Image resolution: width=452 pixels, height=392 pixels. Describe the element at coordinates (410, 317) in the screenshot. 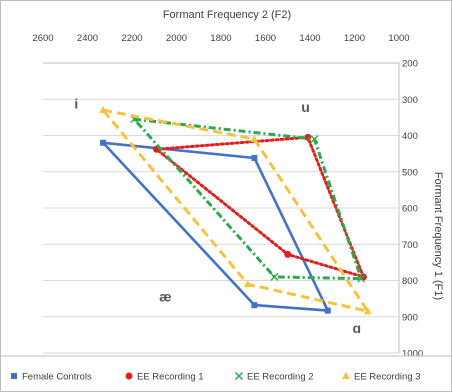

I see `y-tick-label: 900` at that location.